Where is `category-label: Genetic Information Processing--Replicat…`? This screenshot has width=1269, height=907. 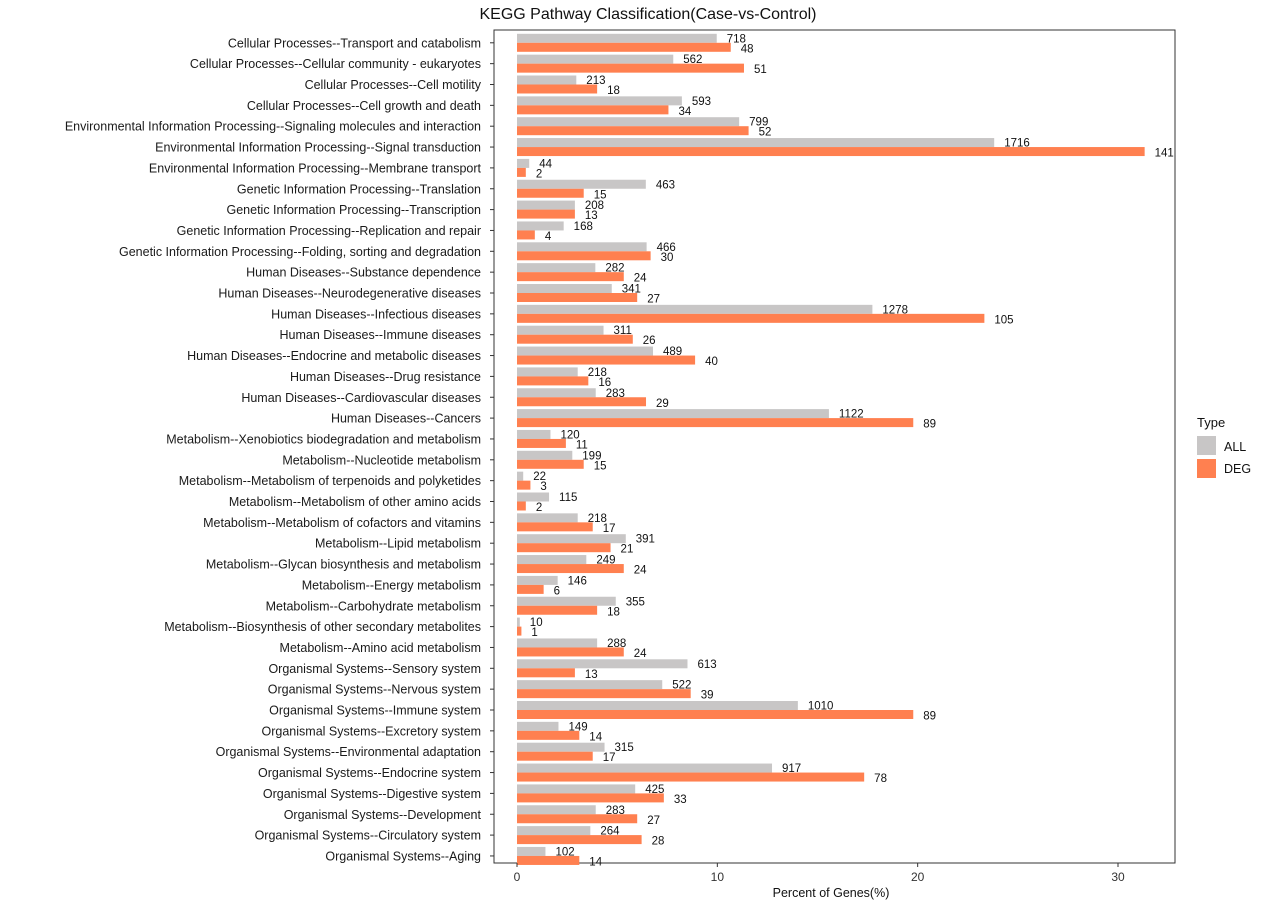
category-label: Genetic Information Processing--Replicat… is located at coordinates (329, 231).